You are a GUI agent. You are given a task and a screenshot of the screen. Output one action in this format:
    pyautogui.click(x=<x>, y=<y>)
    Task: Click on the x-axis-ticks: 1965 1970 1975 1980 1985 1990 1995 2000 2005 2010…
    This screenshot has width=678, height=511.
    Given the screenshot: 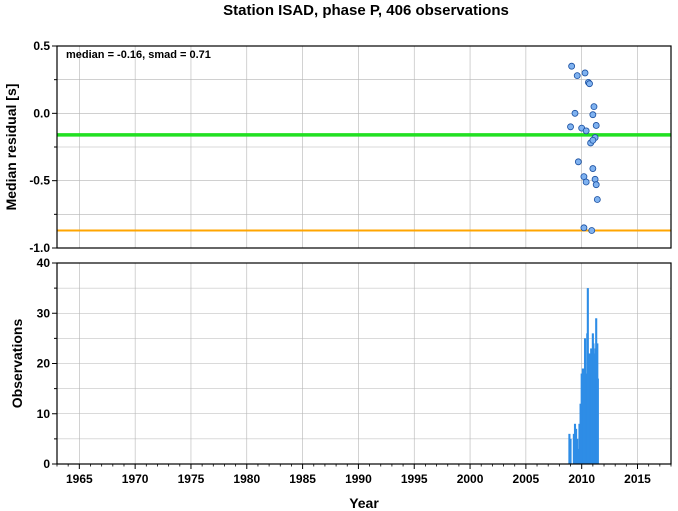 What is the action you would take?
    pyautogui.click(x=364, y=475)
    